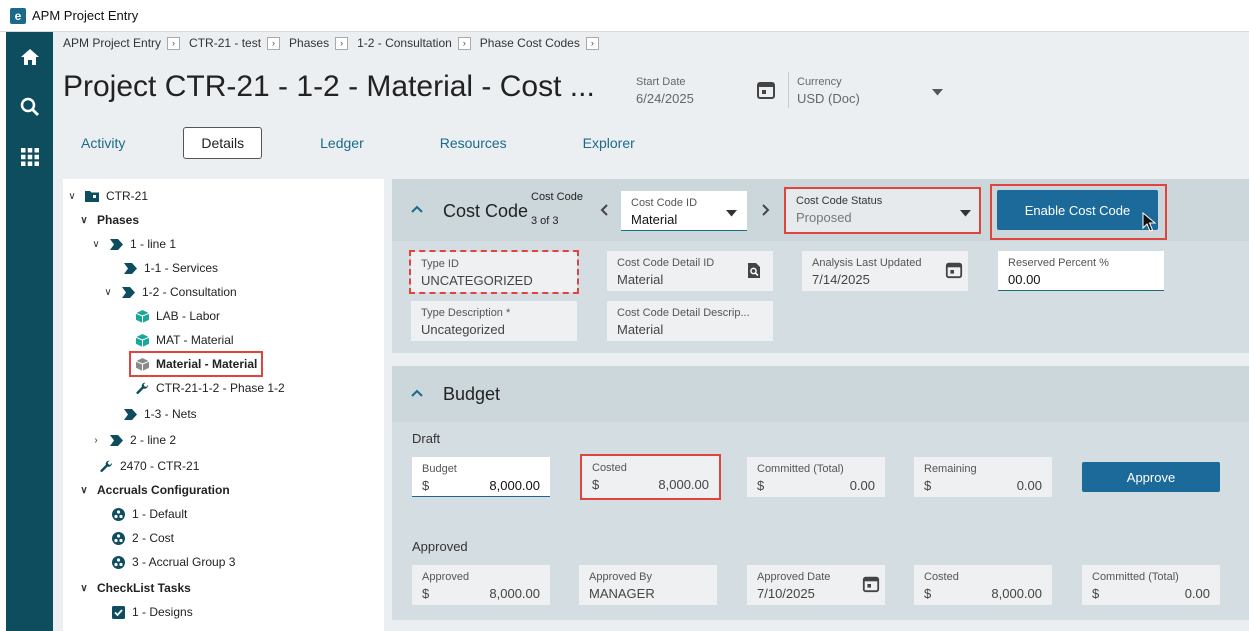 The image size is (1249, 631). What do you see at coordinates (189, 292) in the screenshot?
I see `tree-label: 1-2 - Consultation` at bounding box center [189, 292].